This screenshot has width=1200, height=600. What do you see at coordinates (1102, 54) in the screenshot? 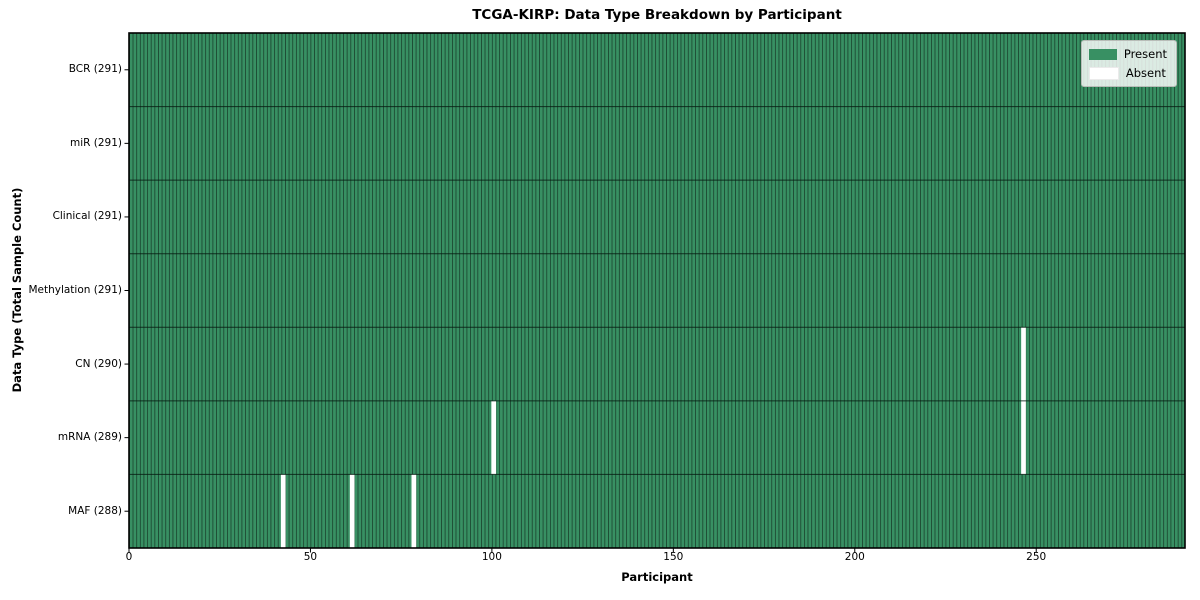
I see `present-swatch-icon` at bounding box center [1102, 54].